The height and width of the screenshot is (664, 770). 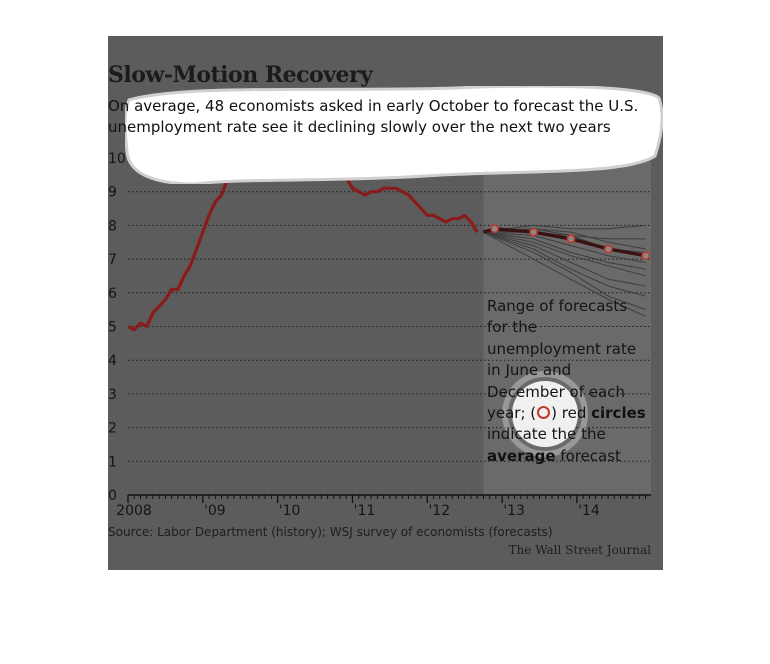 I want to click on y-tick-label: 2, so click(x=112, y=429).